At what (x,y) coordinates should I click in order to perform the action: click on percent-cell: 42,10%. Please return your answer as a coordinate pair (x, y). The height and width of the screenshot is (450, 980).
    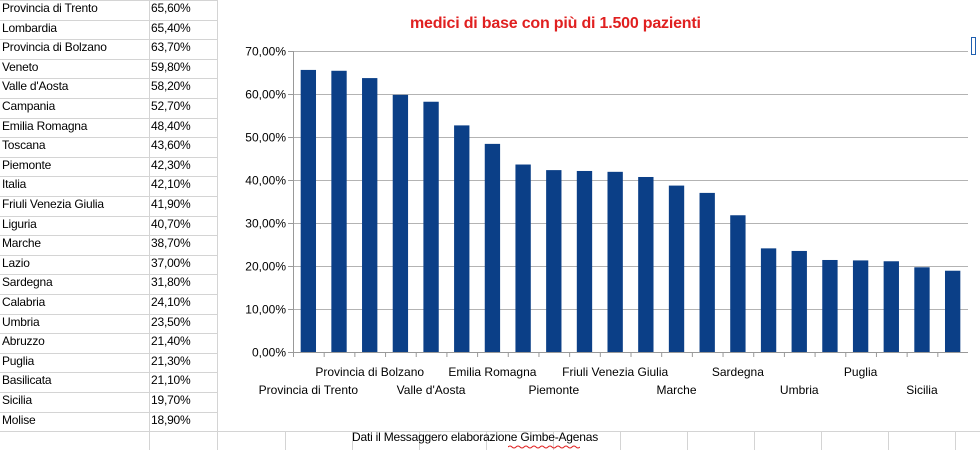
    Looking at the image, I should click on (171, 184).